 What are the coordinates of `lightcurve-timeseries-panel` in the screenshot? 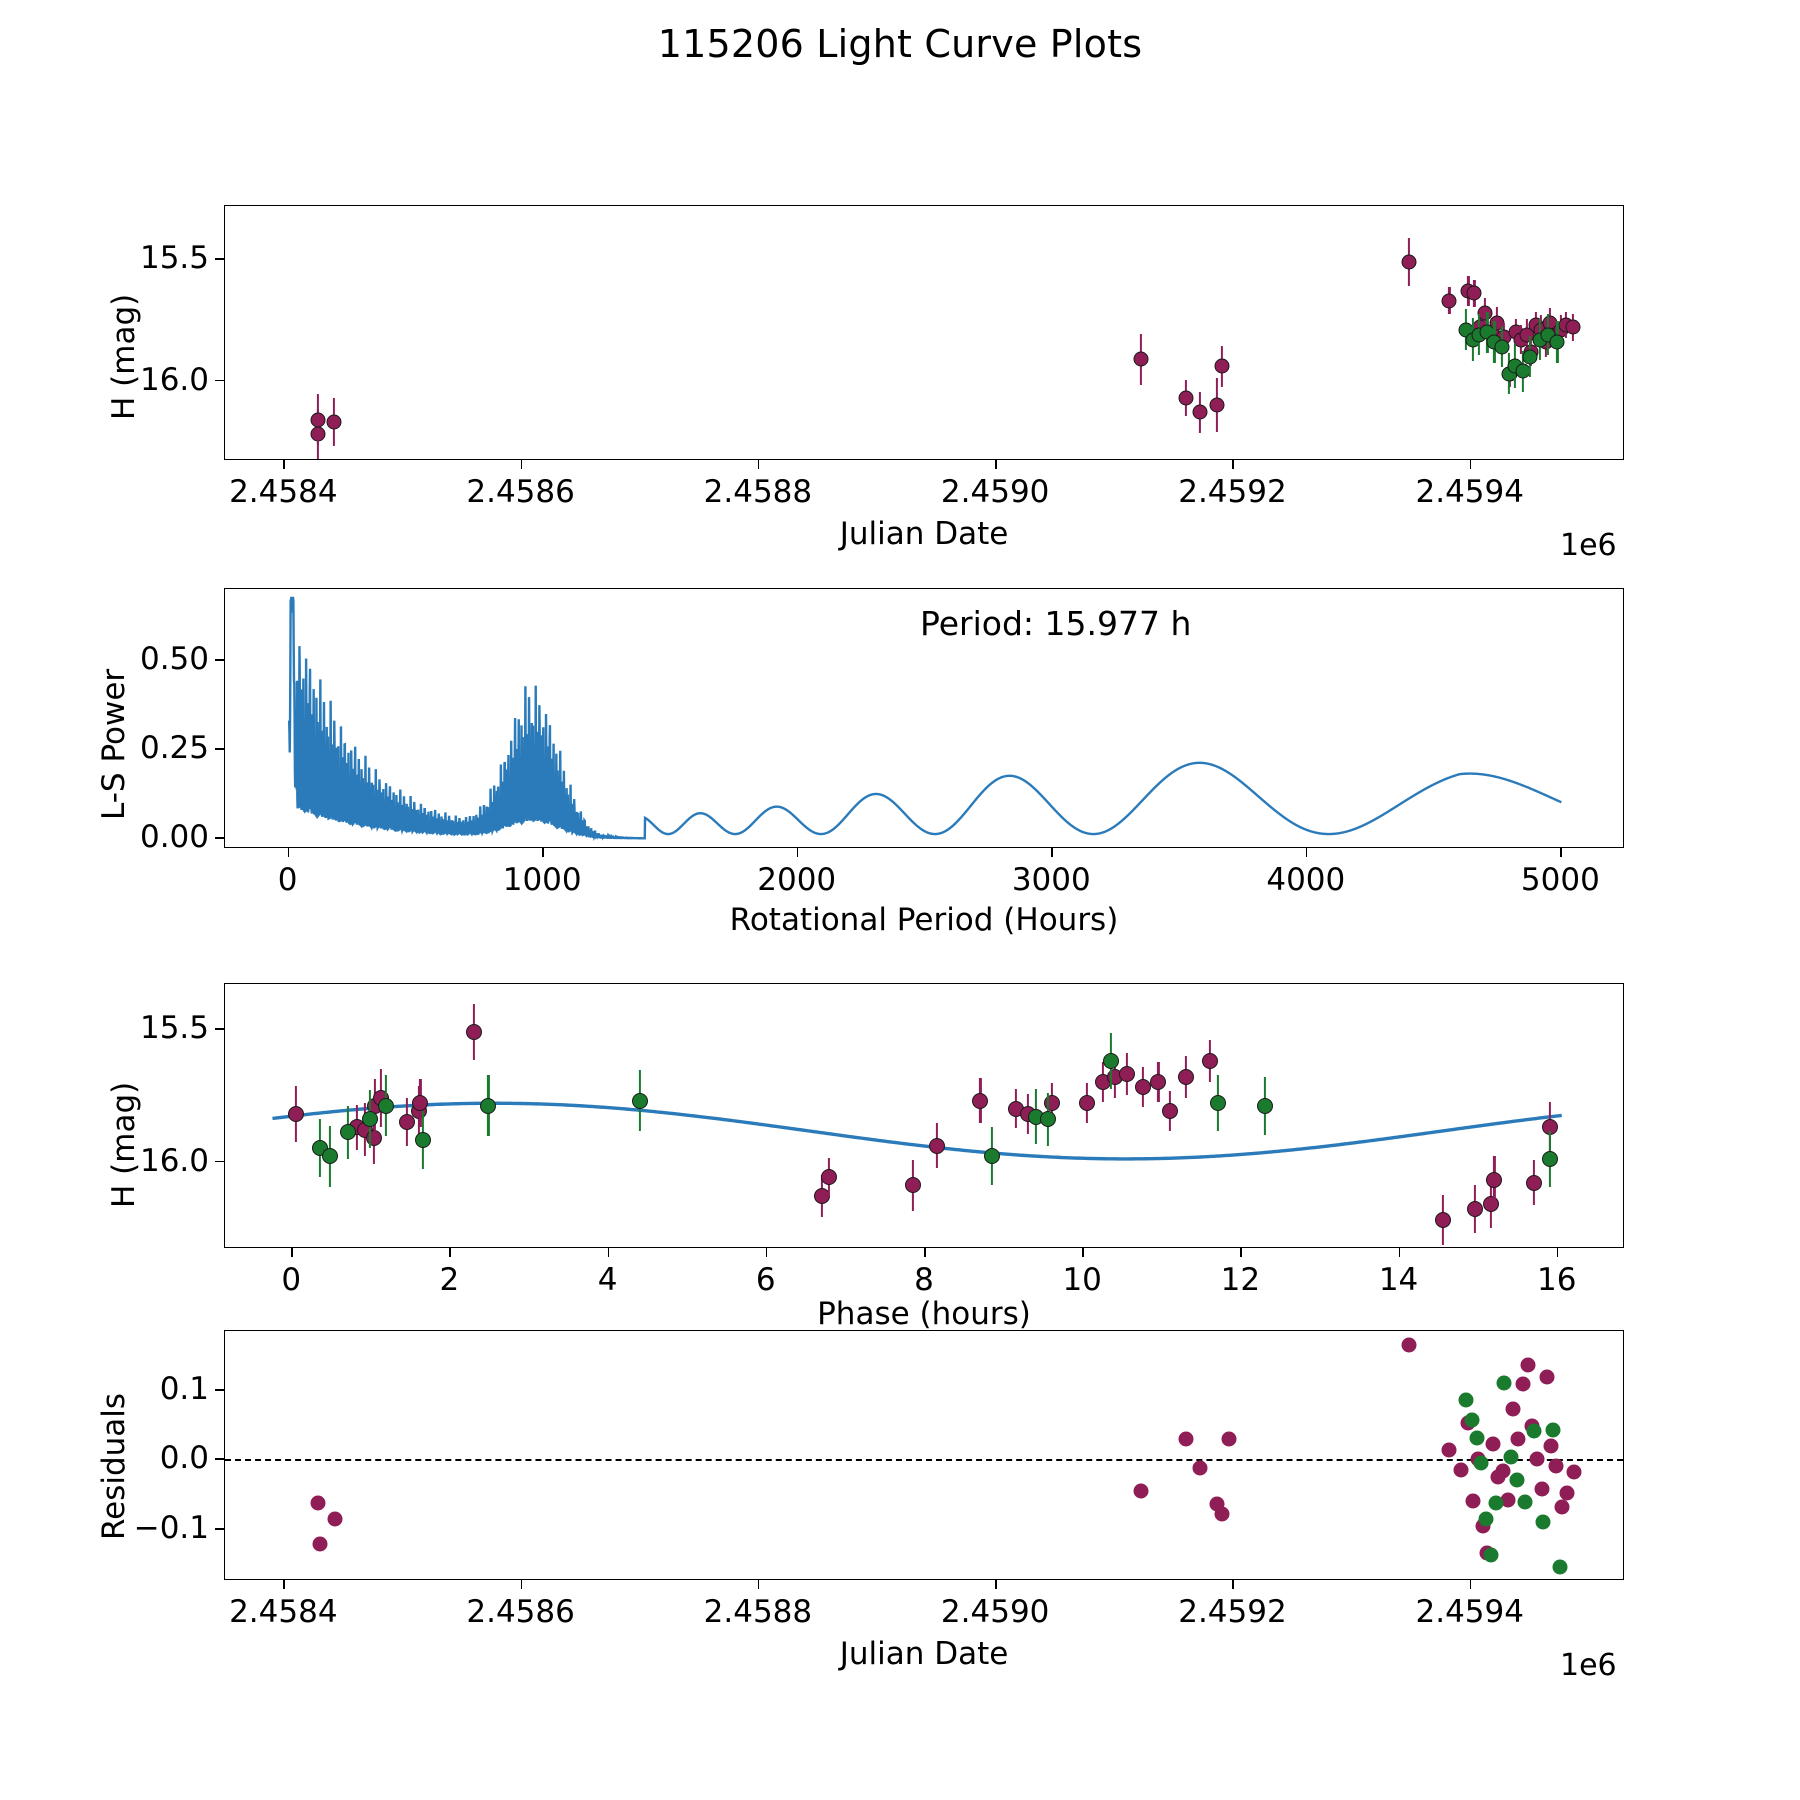 It's located at (924, 332).